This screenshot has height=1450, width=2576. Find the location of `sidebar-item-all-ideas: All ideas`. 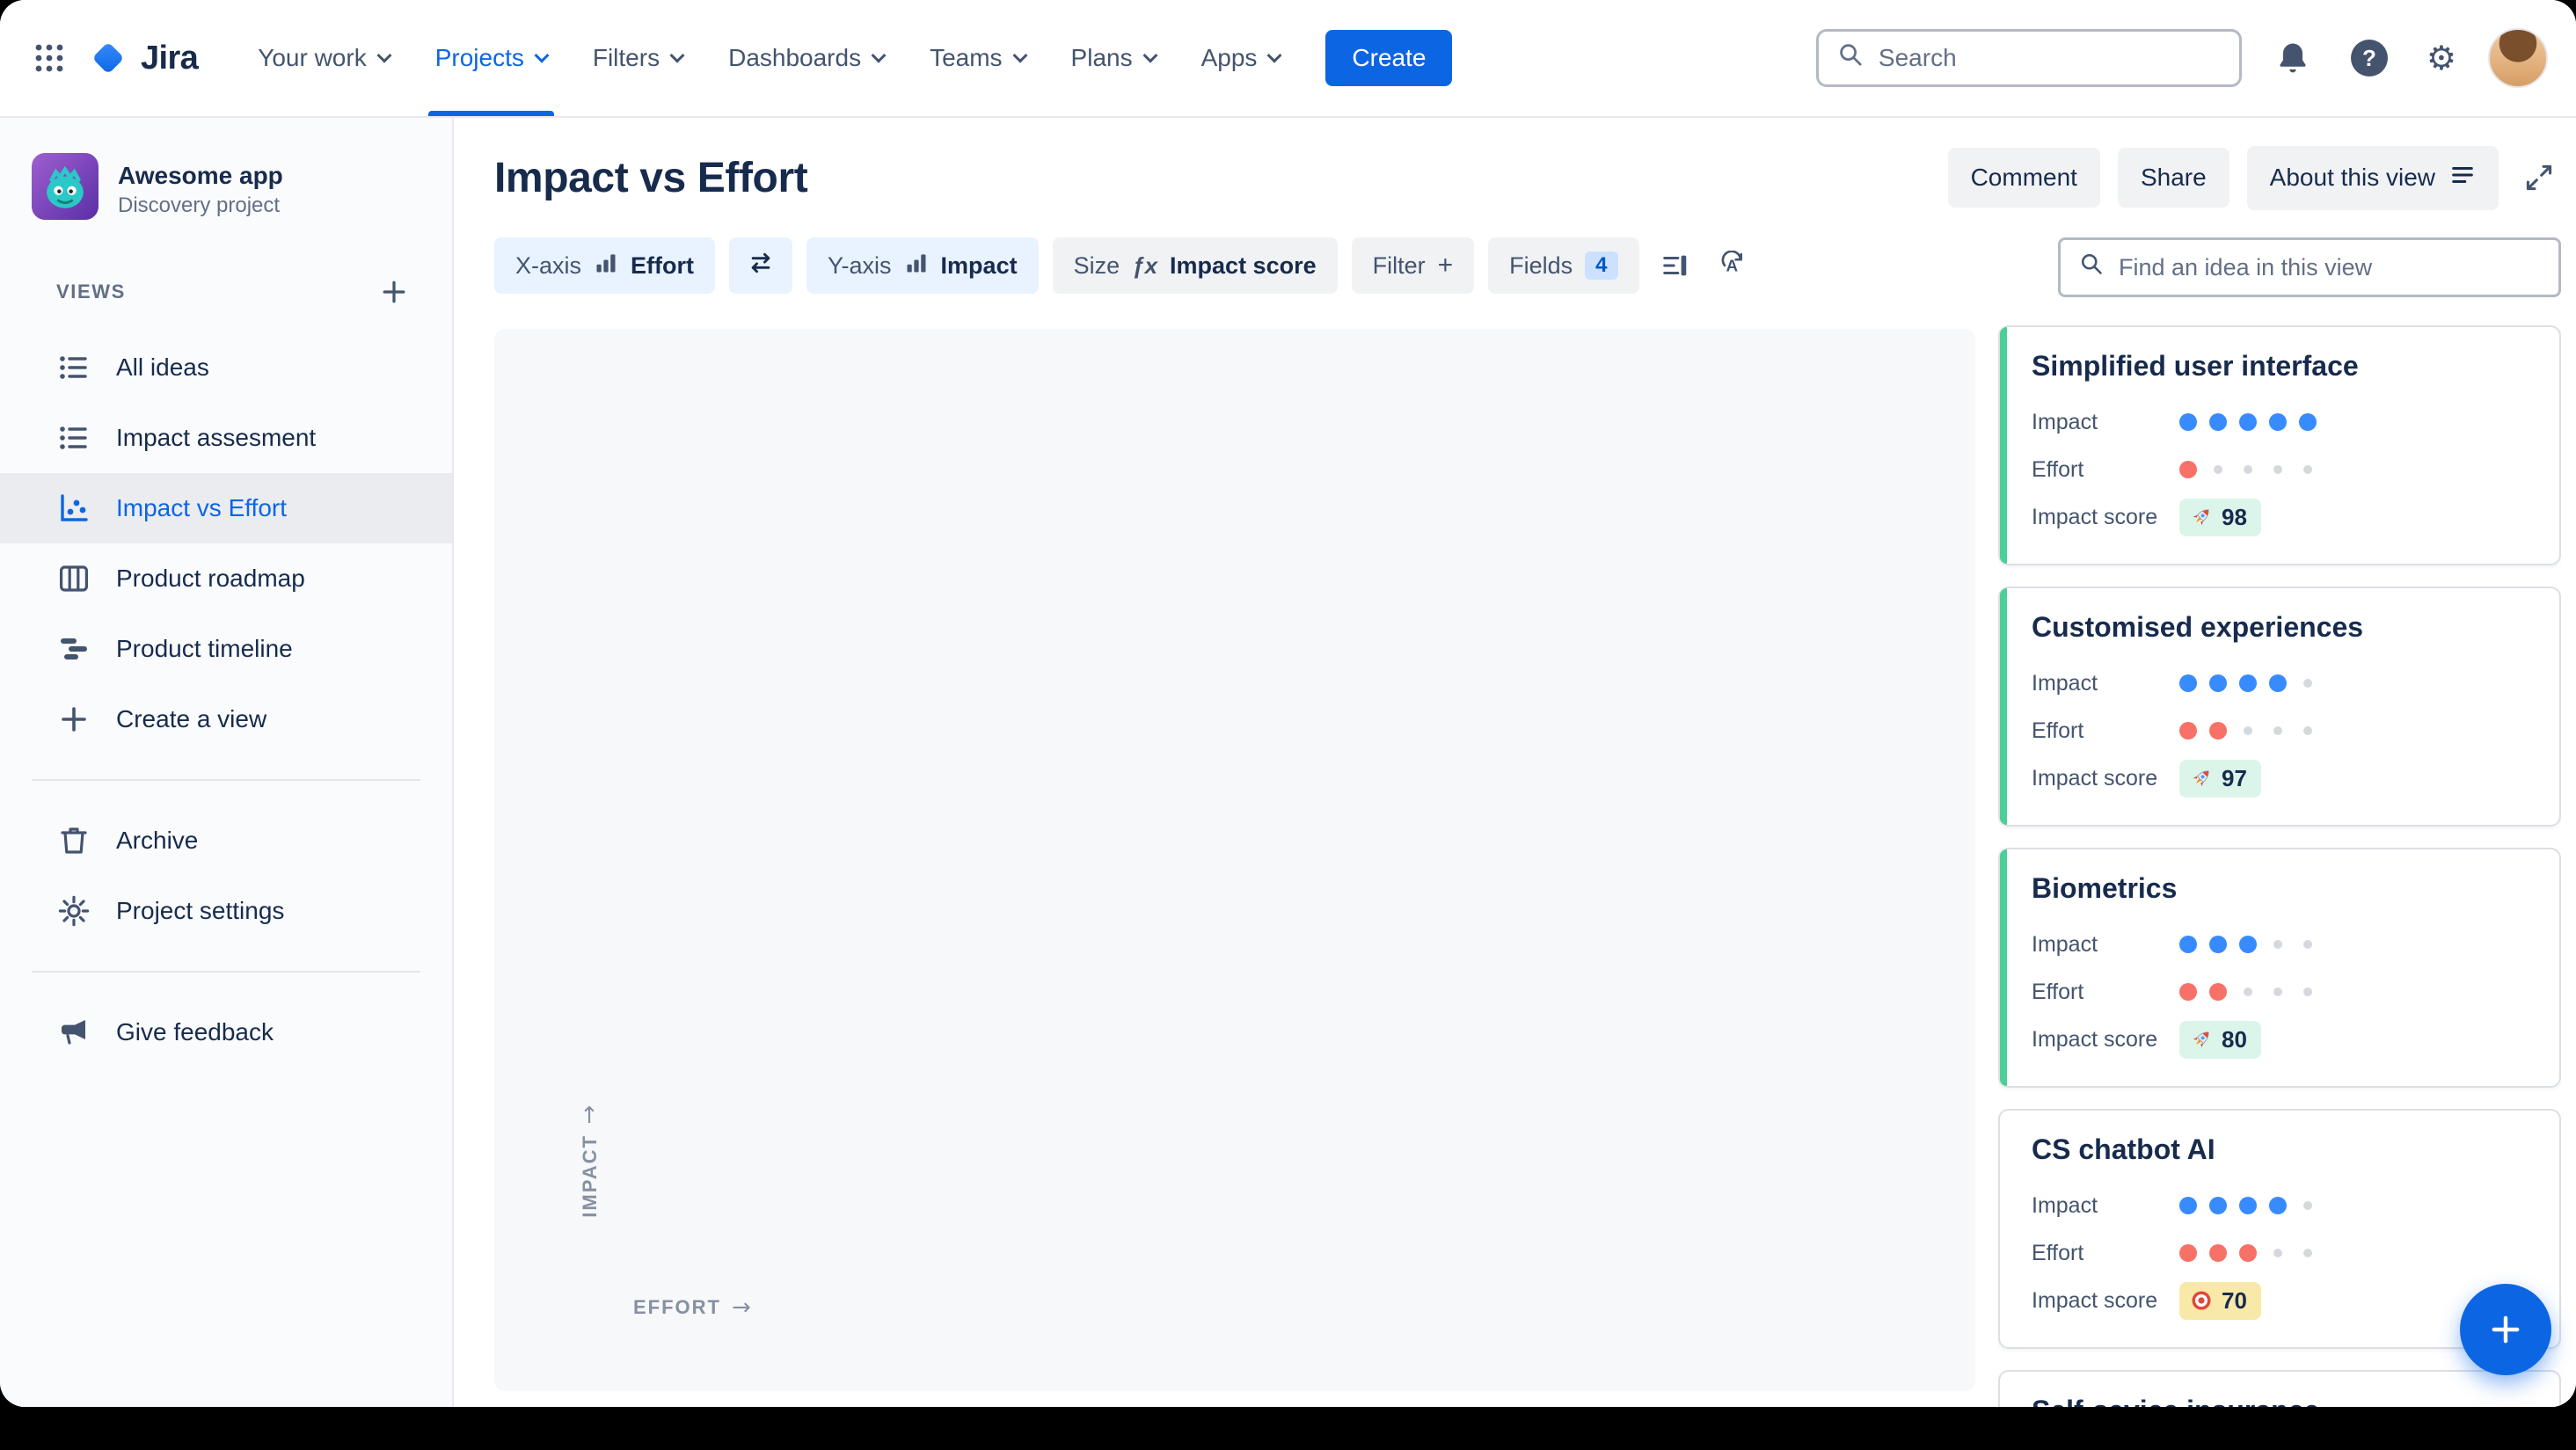

sidebar-item-all-ideas: All ideas is located at coordinates (226, 367).